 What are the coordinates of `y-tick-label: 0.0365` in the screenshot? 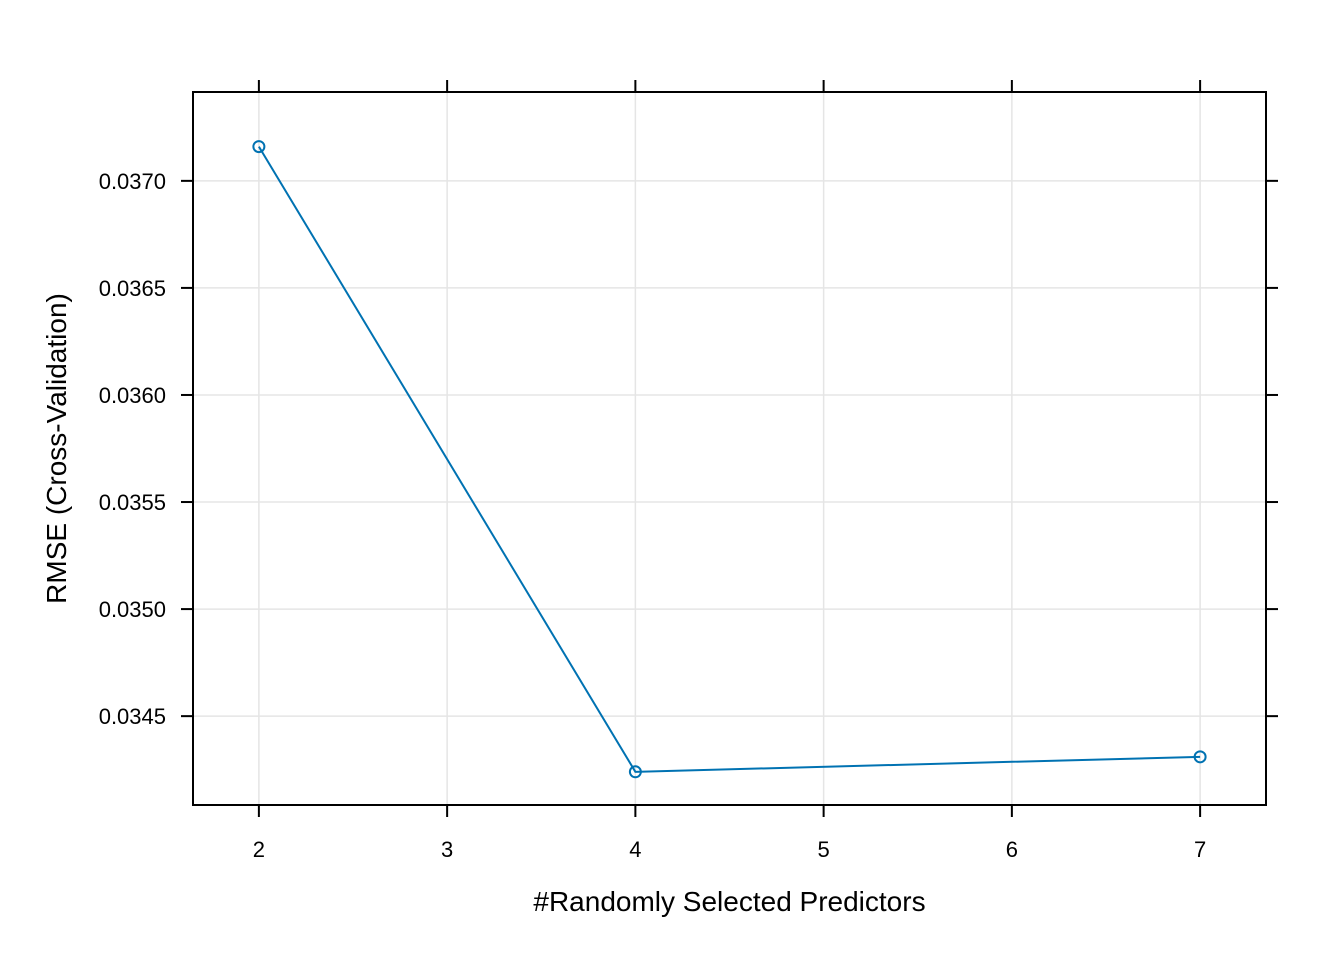 It's located at (132, 288).